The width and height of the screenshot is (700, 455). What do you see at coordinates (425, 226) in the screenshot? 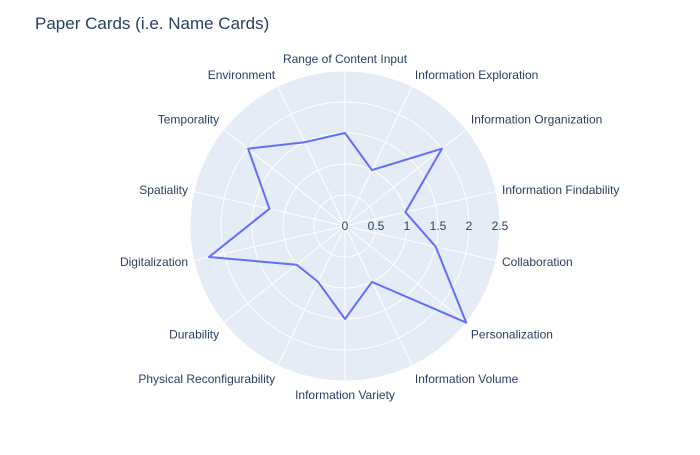
I see `radial-axis-ticks: 0 0.5 1 1.5 2 2.5` at bounding box center [425, 226].